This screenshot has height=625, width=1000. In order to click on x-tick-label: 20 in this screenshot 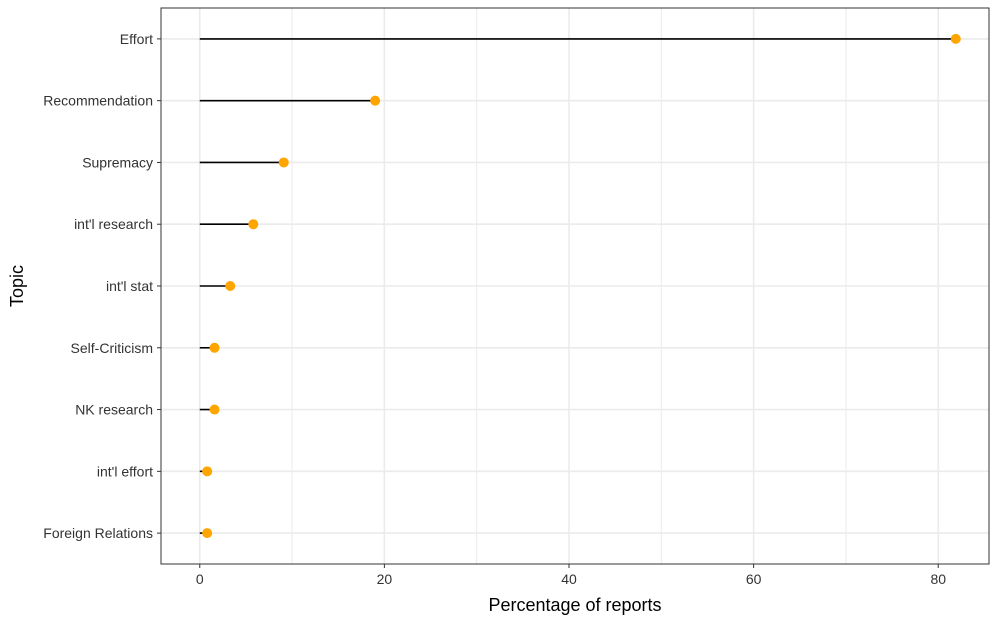, I will do `click(385, 579)`.